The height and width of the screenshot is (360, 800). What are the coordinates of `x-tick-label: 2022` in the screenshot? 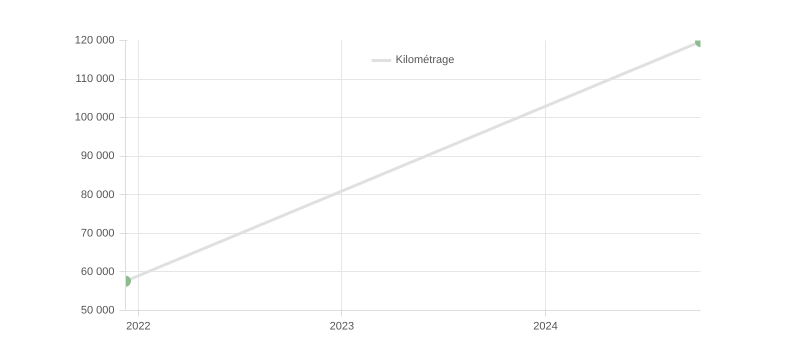 It's located at (138, 326).